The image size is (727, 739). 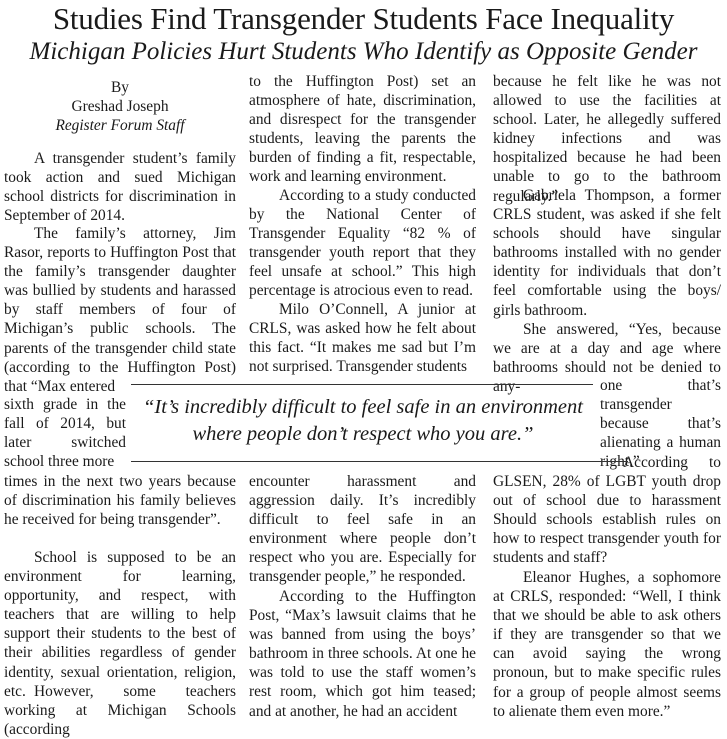 I want to click on pull-quote-bottom-rule, so click(x=379, y=461).